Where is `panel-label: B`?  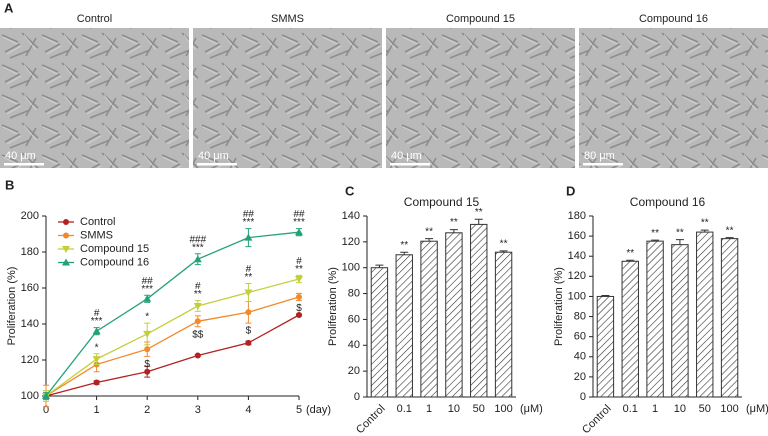 panel-label: B is located at coordinates (9, 184).